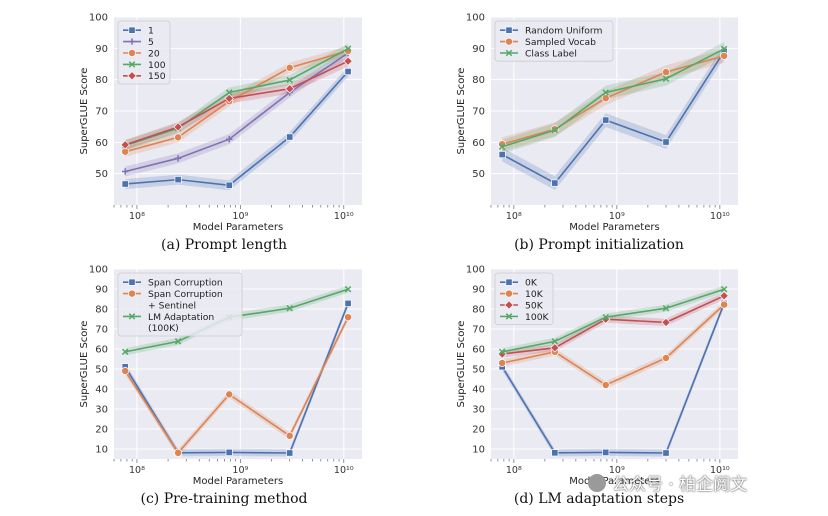 The image size is (828, 516). I want to click on legend-label-100k: 100K, so click(537, 317).